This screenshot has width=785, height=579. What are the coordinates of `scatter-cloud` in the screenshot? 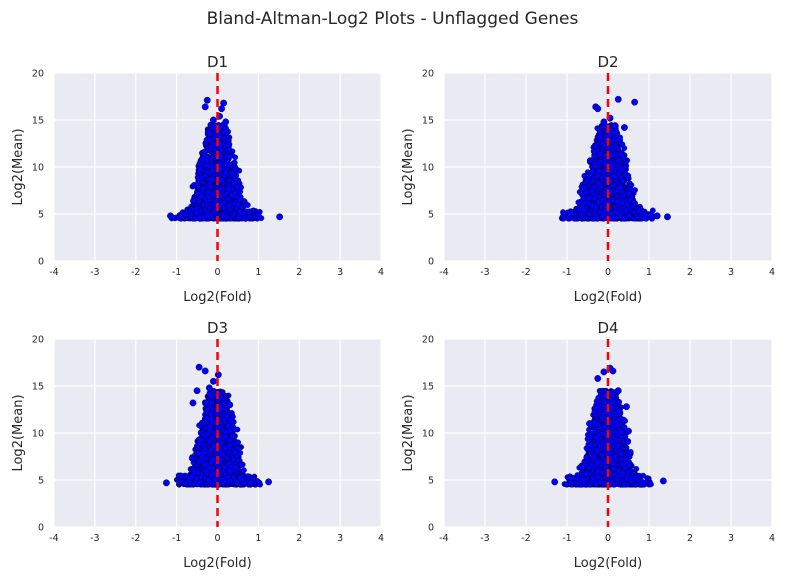 It's located at (216, 171).